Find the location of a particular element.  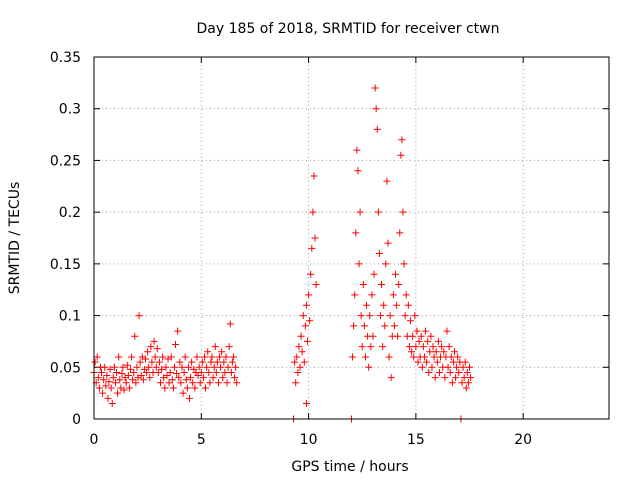

y-tick-label: 0.35 is located at coordinates (65, 58).